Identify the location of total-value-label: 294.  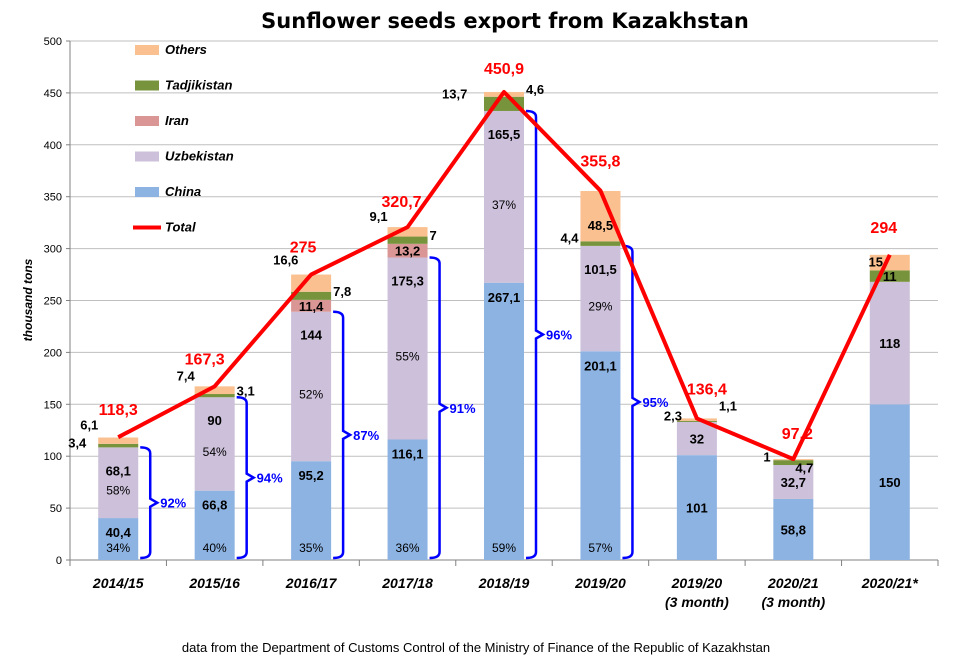
(883, 228).